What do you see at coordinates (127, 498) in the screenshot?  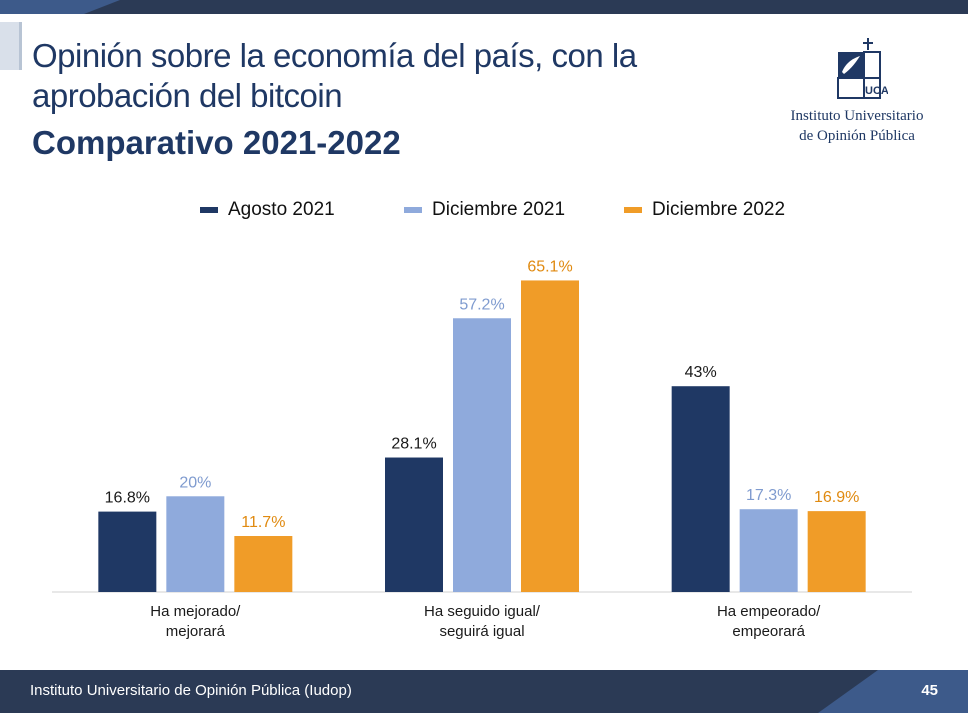 I see `data-label-agosto-2021-1: 16.8%` at bounding box center [127, 498].